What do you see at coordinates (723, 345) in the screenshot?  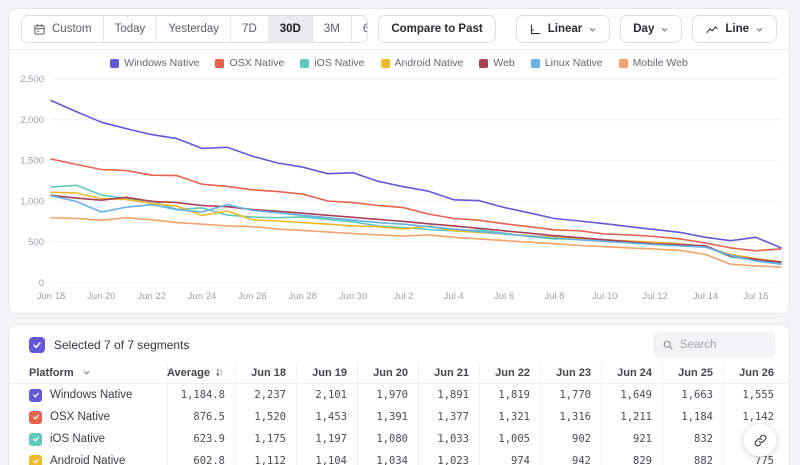 I see `search-input` at bounding box center [723, 345].